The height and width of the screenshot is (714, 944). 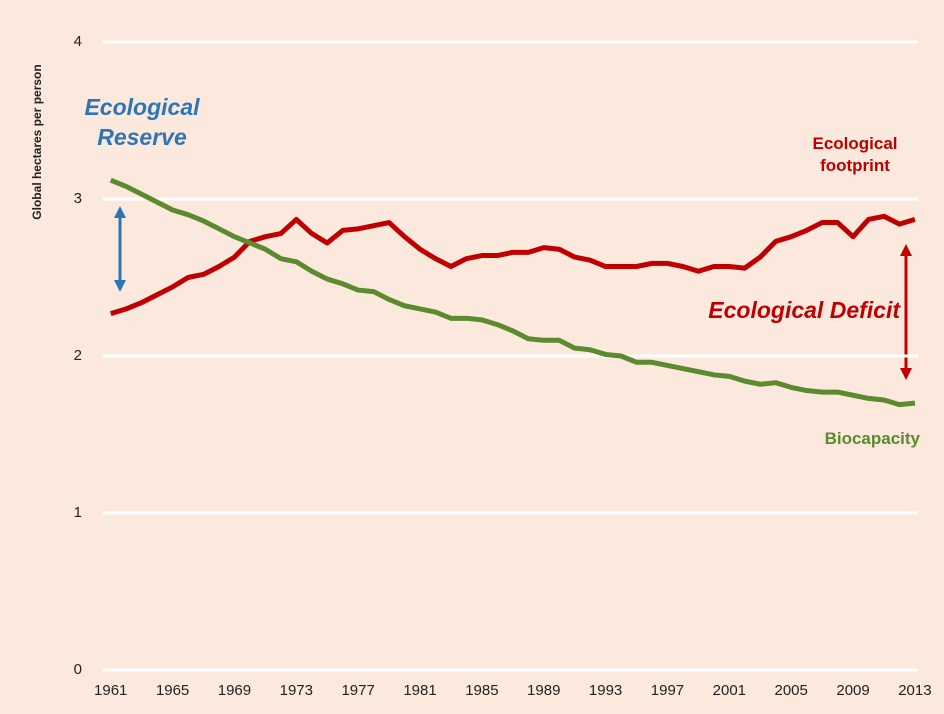 I want to click on x-tick-label: 1981, so click(x=419, y=690).